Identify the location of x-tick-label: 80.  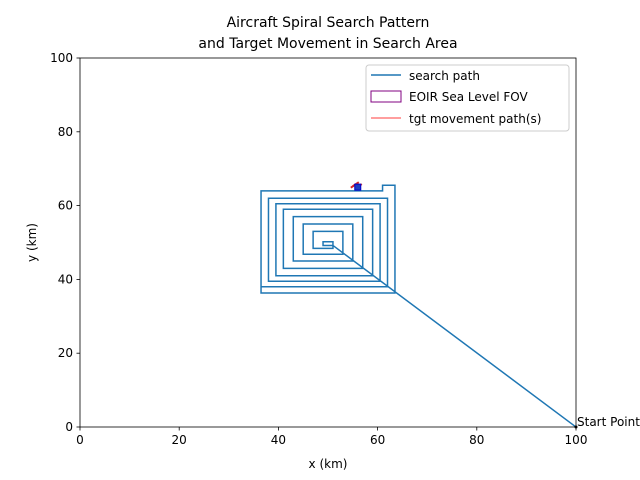
(476, 440).